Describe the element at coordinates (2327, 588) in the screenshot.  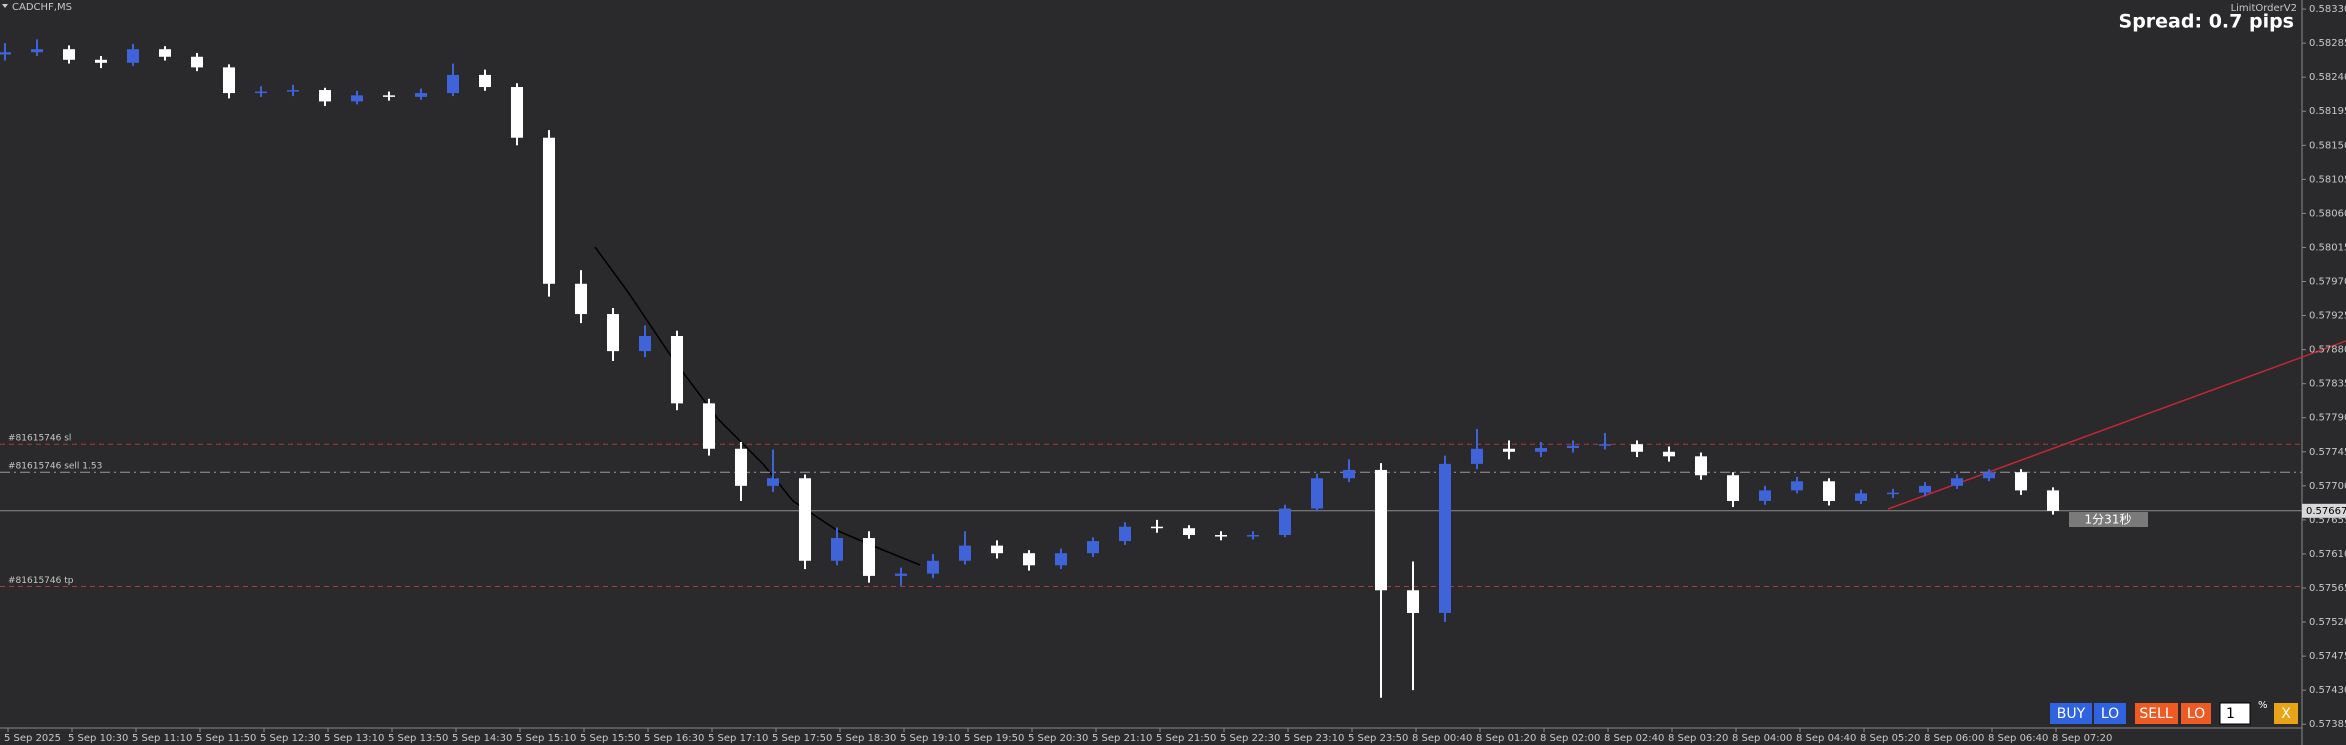
I see `y-tick-label: 0.57565` at that location.